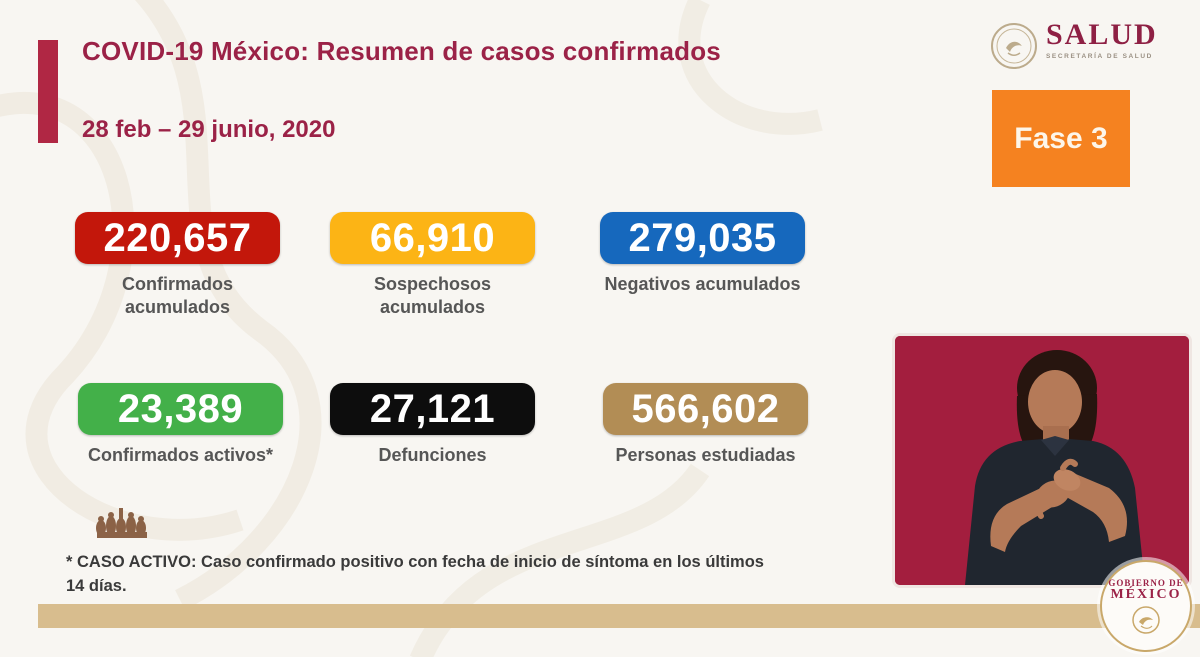 The width and height of the screenshot is (1200, 657). I want to click on sign-language-interpreter-video, so click(1042, 460).